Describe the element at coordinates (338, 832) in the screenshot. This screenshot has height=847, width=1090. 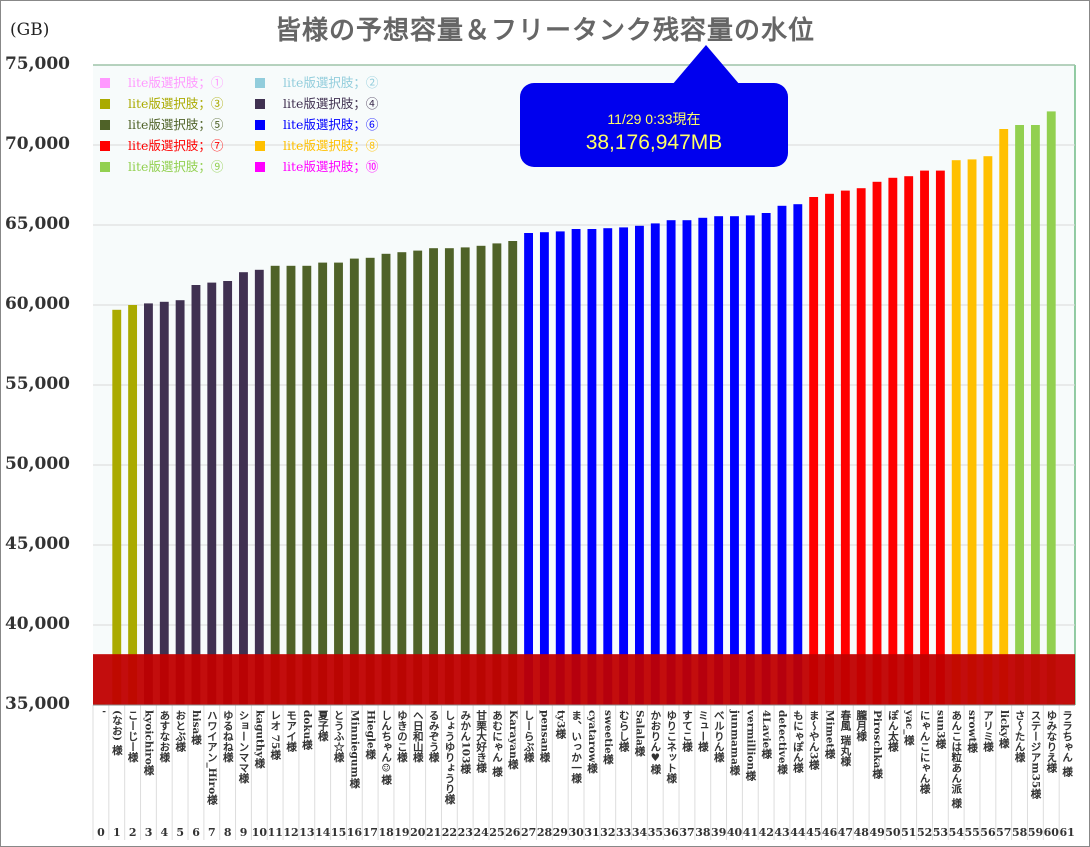
I see `x-index-label: 15` at that location.